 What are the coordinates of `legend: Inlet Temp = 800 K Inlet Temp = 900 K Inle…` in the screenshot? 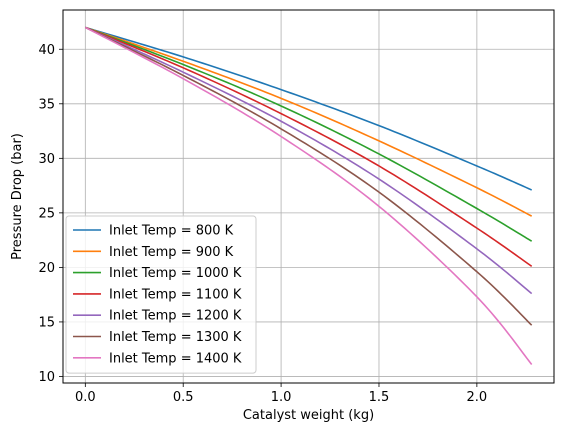 It's located at (161, 294).